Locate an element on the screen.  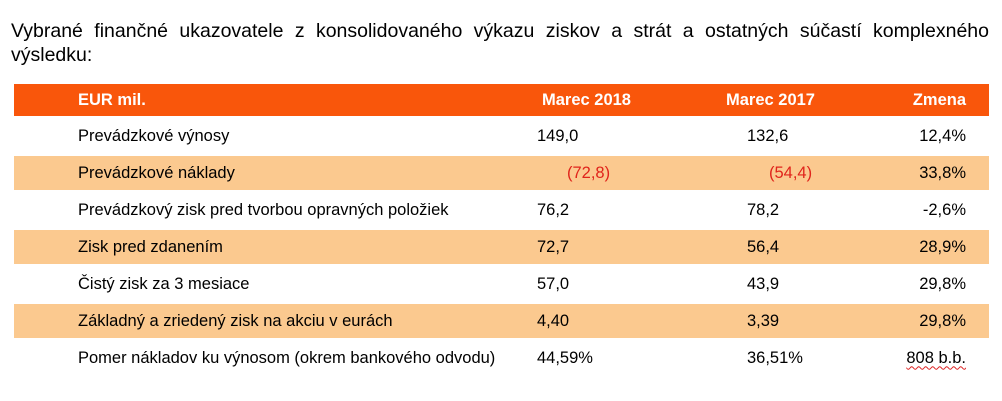
value-2017: 132,6 is located at coordinates (768, 135).